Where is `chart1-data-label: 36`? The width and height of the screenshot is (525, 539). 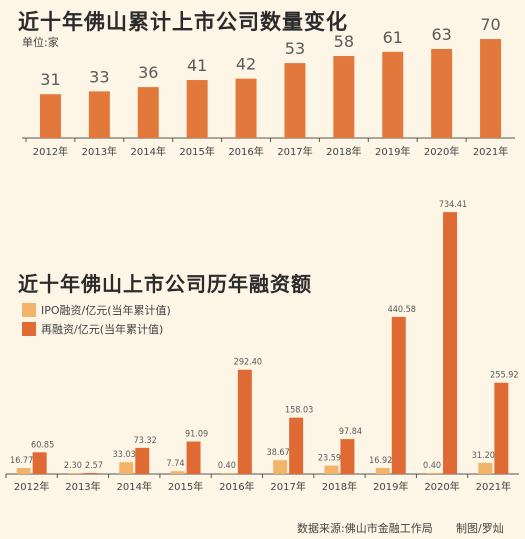
chart1-data-label: 36 is located at coordinates (148, 72).